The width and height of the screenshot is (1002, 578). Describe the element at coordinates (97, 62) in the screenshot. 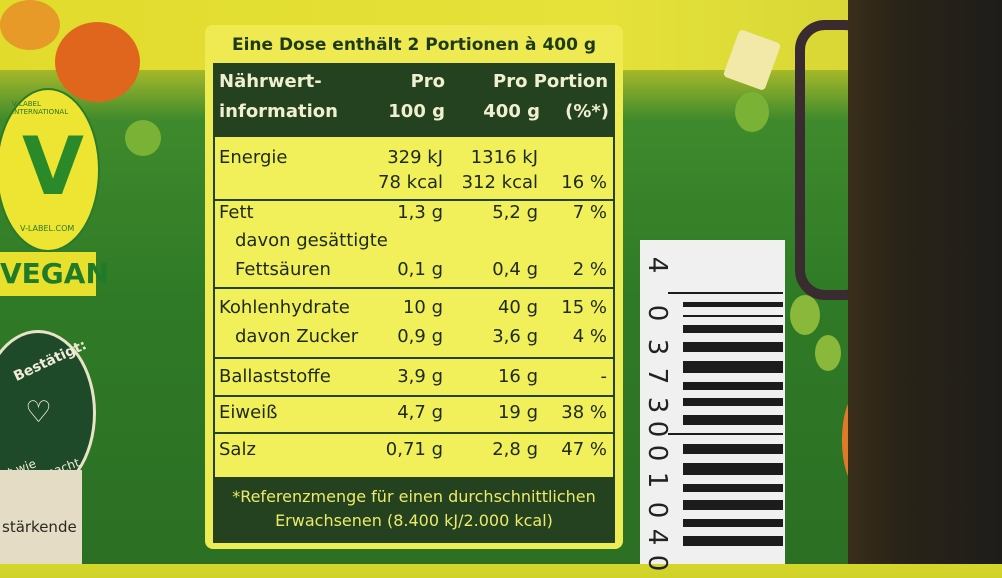

I see `carrot-slice` at that location.